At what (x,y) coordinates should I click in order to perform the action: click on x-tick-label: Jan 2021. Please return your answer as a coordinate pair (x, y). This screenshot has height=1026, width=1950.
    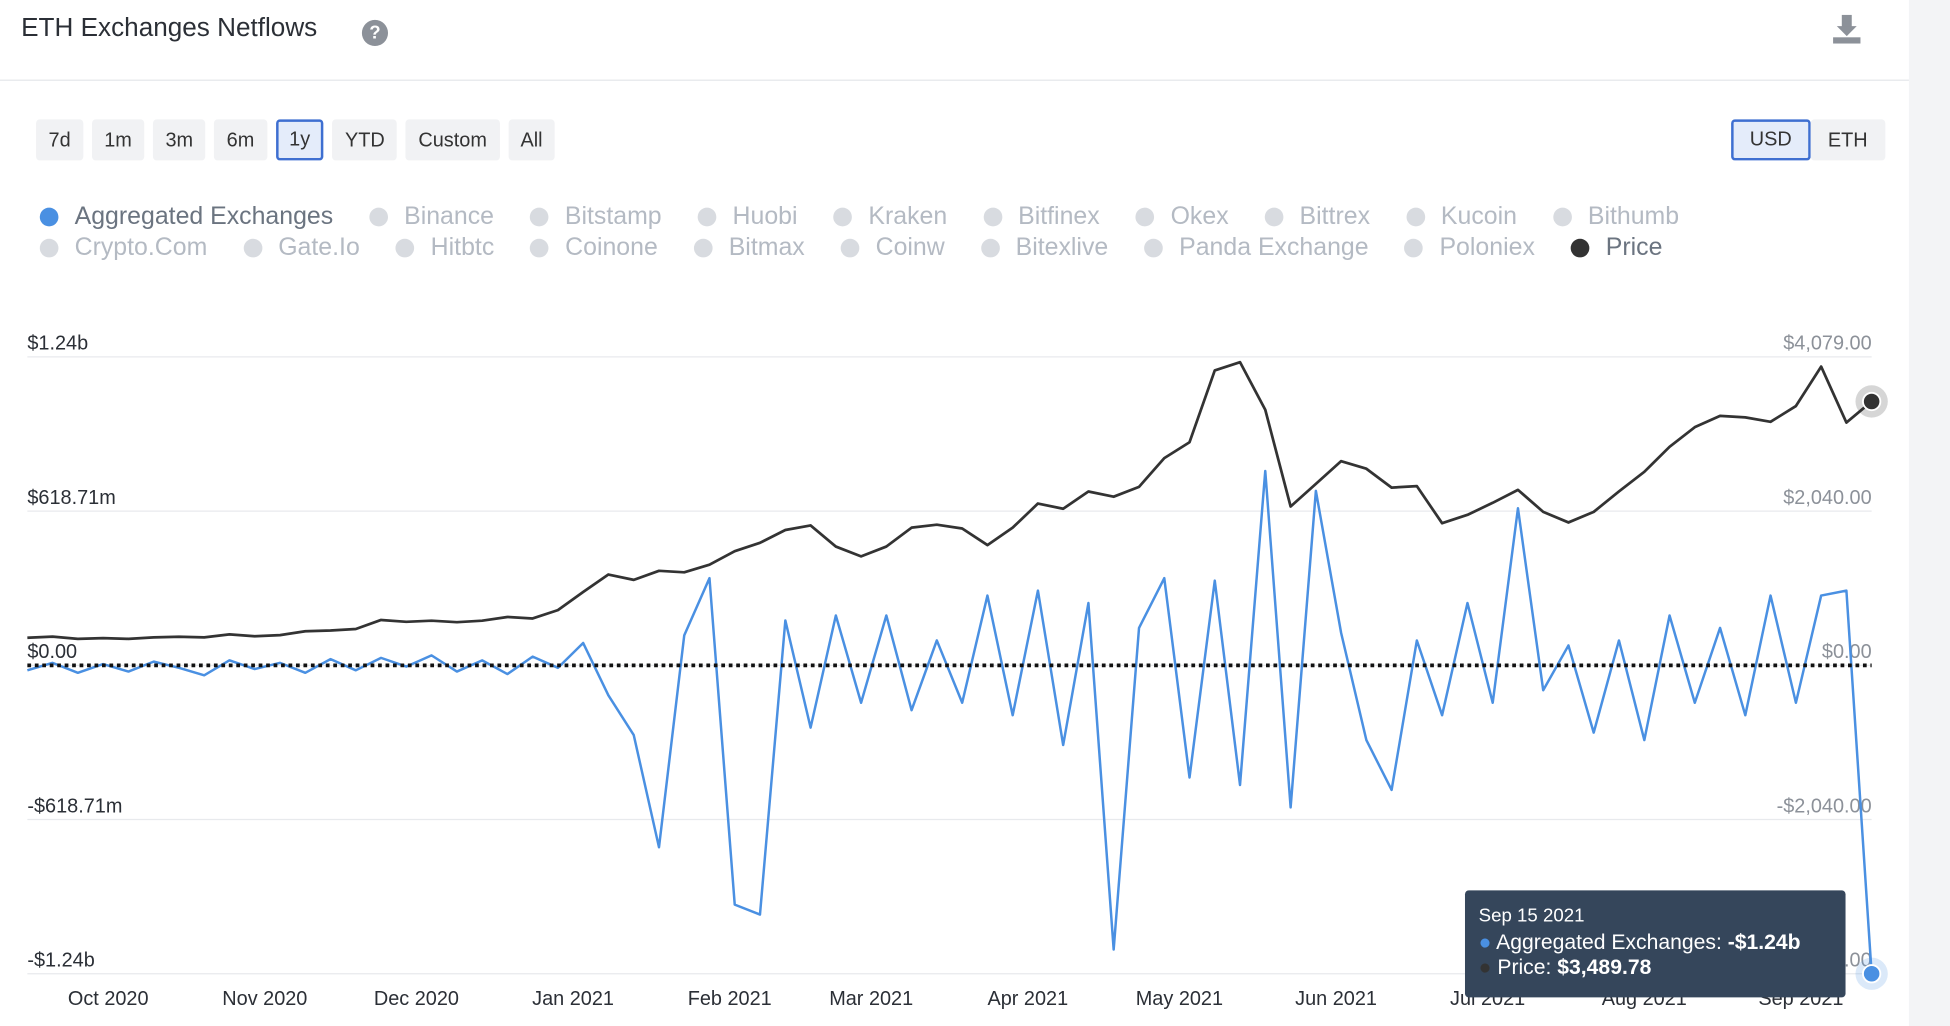
    Looking at the image, I should click on (573, 999).